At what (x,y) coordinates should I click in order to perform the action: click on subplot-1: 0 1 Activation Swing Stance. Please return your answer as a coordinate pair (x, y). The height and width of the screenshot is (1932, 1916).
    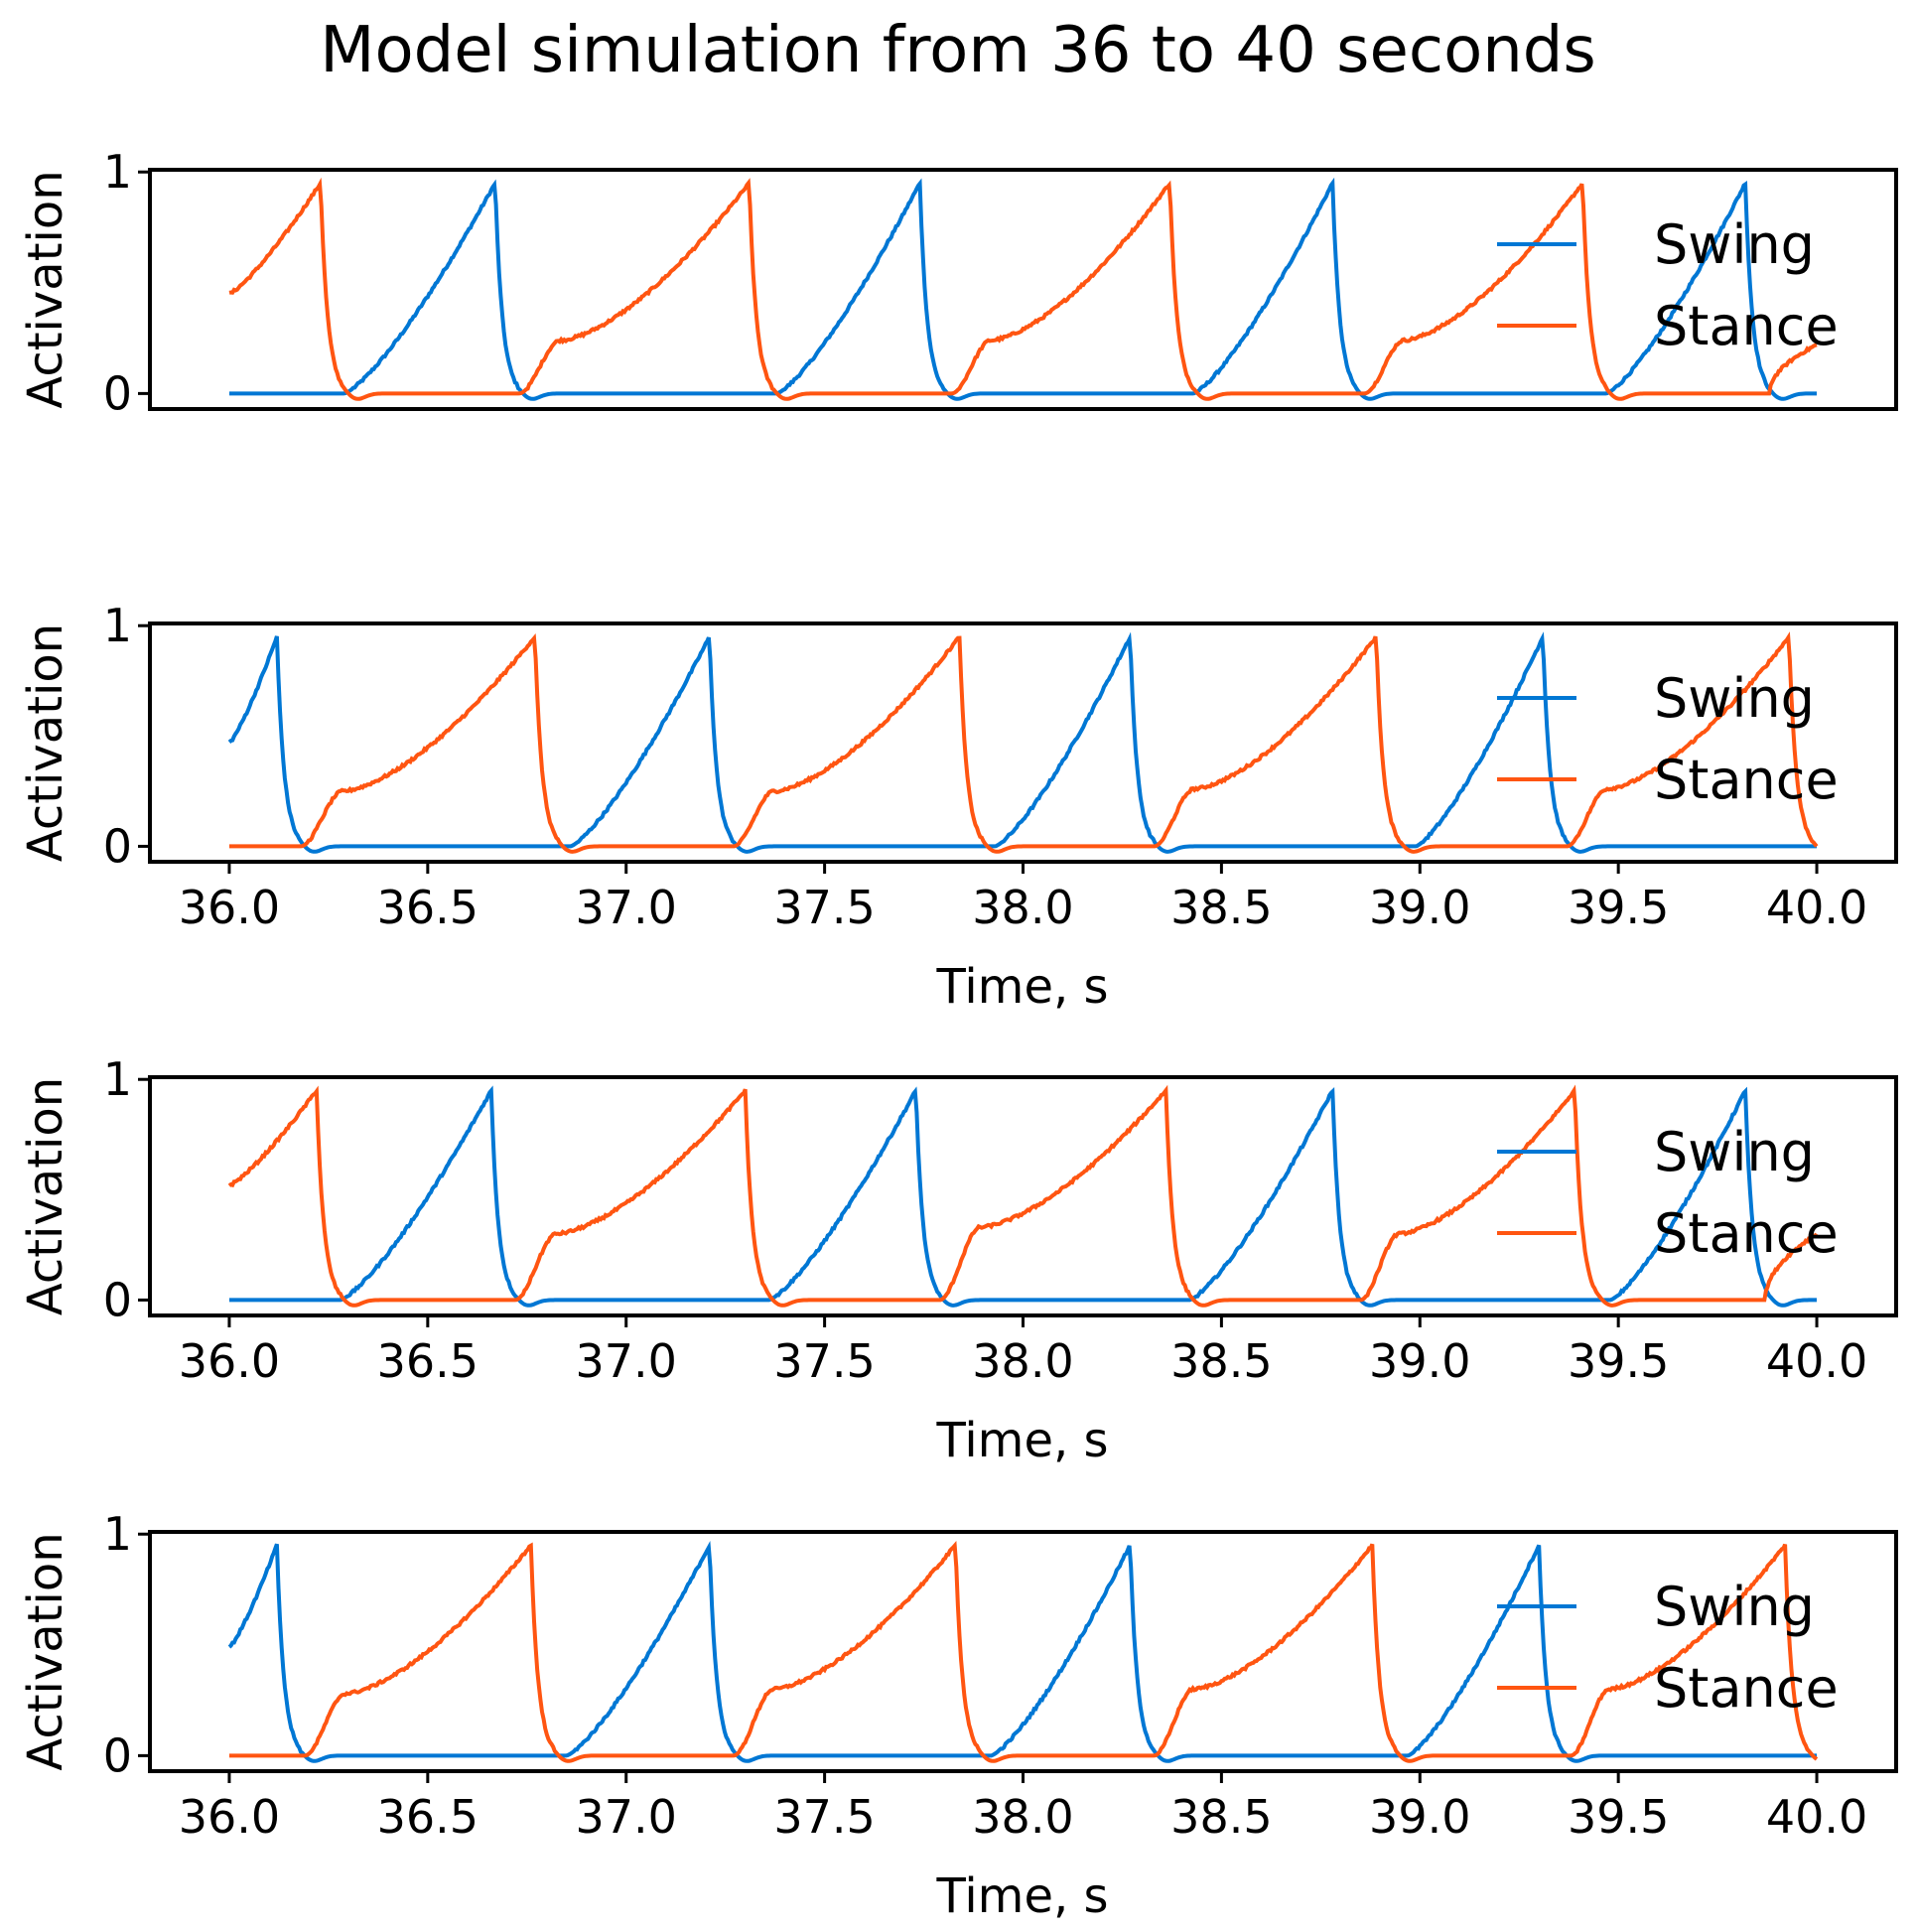
    Looking at the image, I should click on (958, 282).